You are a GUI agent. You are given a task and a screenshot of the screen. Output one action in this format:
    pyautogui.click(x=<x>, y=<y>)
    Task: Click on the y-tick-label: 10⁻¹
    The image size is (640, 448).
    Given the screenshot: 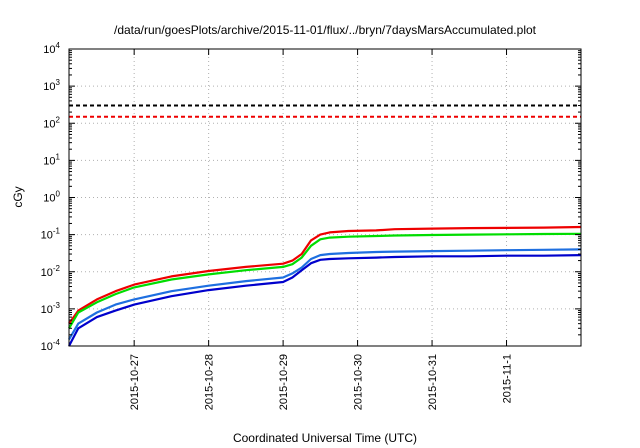 What is the action you would take?
    pyautogui.click(x=51, y=234)
    